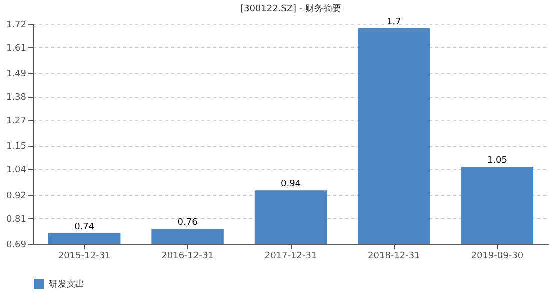 This screenshot has height=294, width=554. Describe the element at coordinates (188, 223) in the screenshot. I see `data-label: 0.76` at that location.